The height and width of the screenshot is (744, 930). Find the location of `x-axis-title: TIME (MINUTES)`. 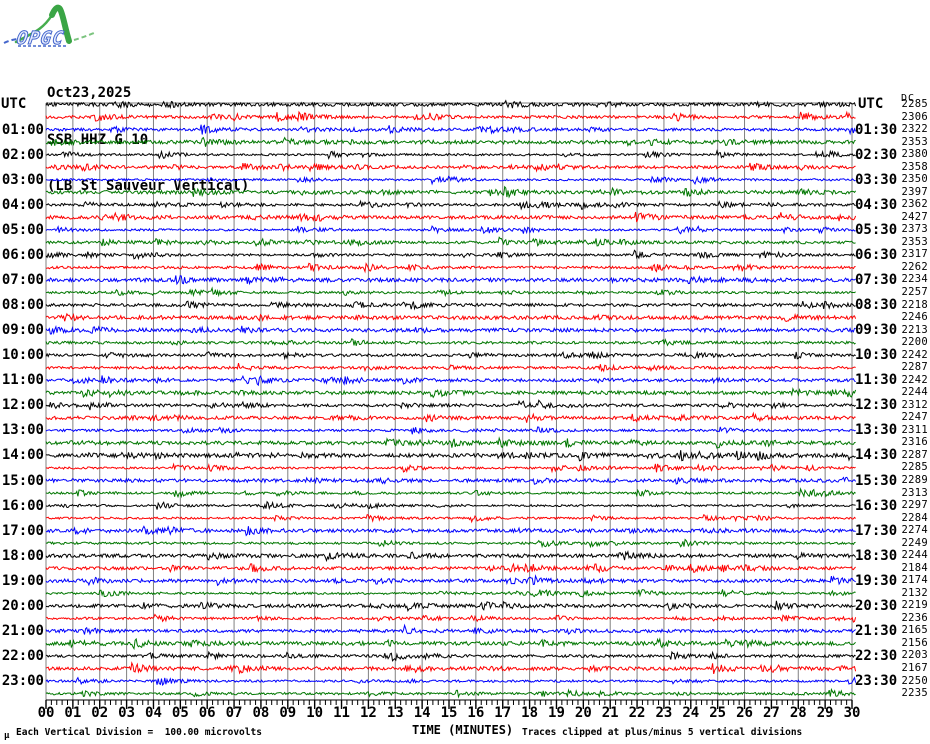

x-axis-title: TIME (MINUTES) is located at coordinates (463, 730).